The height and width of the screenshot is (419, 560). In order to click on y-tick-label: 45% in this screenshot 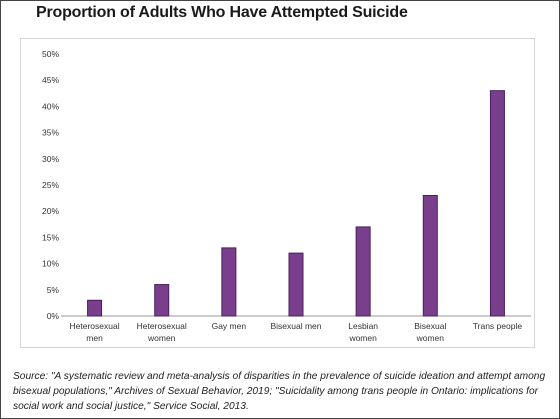, I will do `click(50, 80)`.